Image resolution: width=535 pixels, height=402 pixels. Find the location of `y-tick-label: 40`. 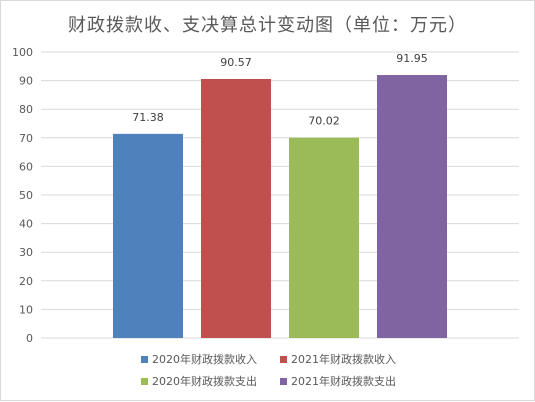

y-tick-label: 40 is located at coordinates (26, 224).